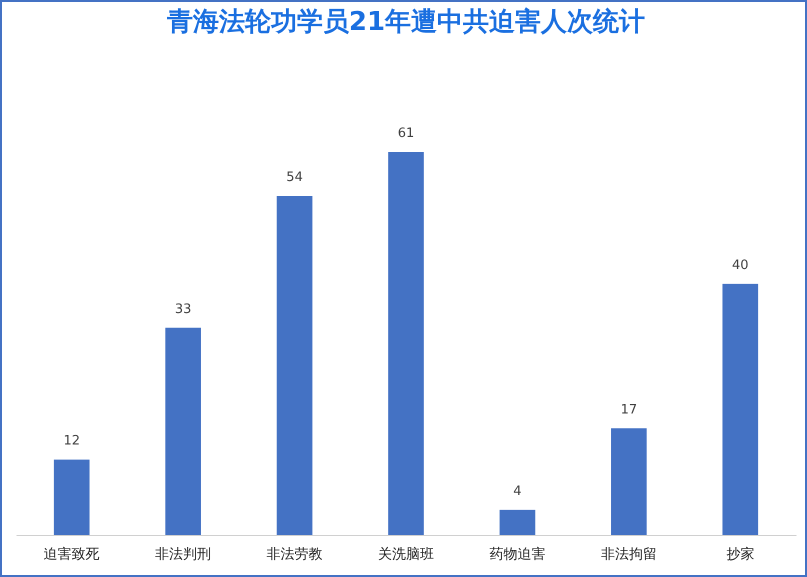 The width and height of the screenshot is (807, 577). Describe the element at coordinates (183, 309) in the screenshot. I see `data-label: 33` at that location.